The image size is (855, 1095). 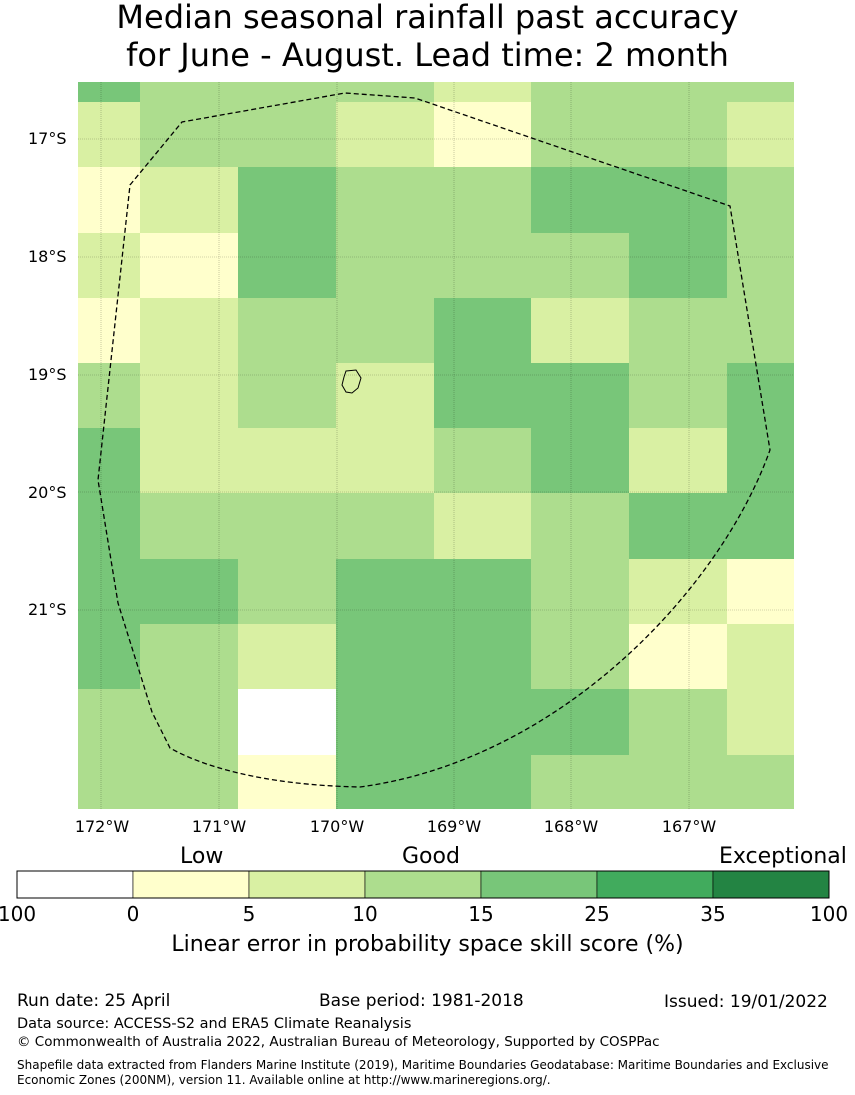 I want to click on colorbar-tick: 10, so click(x=365, y=914).